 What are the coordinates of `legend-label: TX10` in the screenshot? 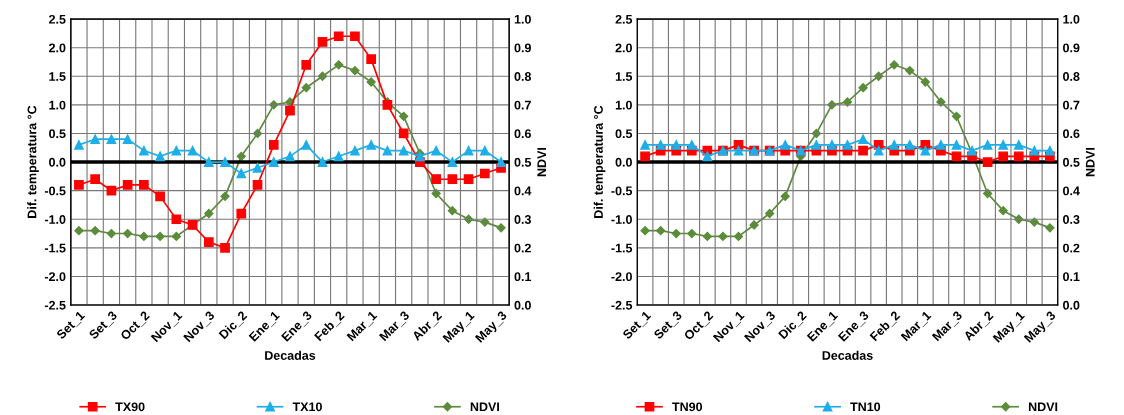 It's located at (307, 407).